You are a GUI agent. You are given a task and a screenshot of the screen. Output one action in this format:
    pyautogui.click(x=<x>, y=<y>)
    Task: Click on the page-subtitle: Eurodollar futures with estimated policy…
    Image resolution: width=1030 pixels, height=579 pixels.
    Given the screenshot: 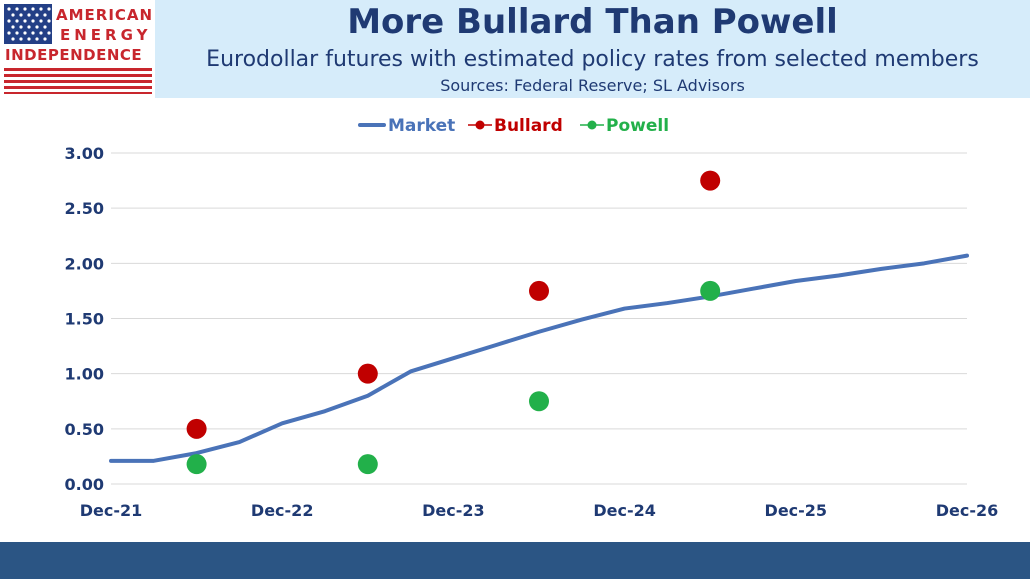 What is the action you would take?
    pyautogui.click(x=592, y=59)
    